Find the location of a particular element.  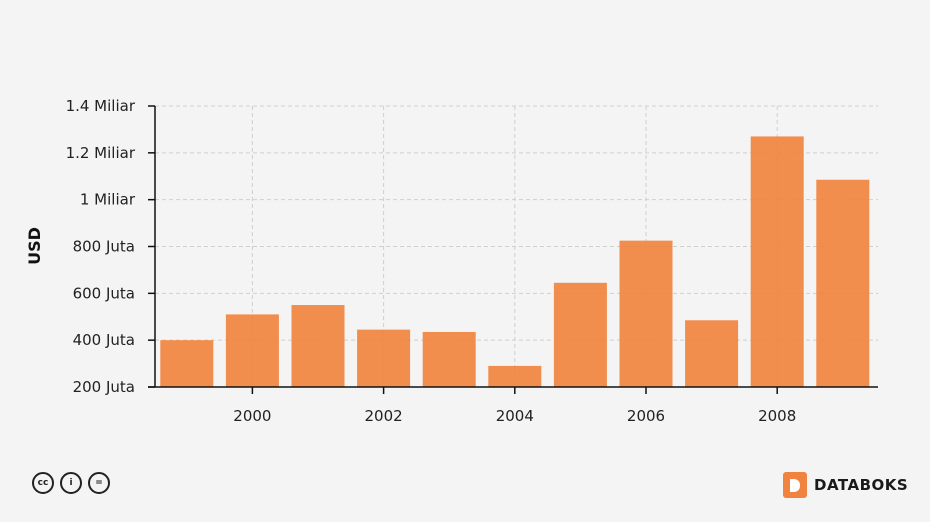

bar-1999 is located at coordinates (187, 363).